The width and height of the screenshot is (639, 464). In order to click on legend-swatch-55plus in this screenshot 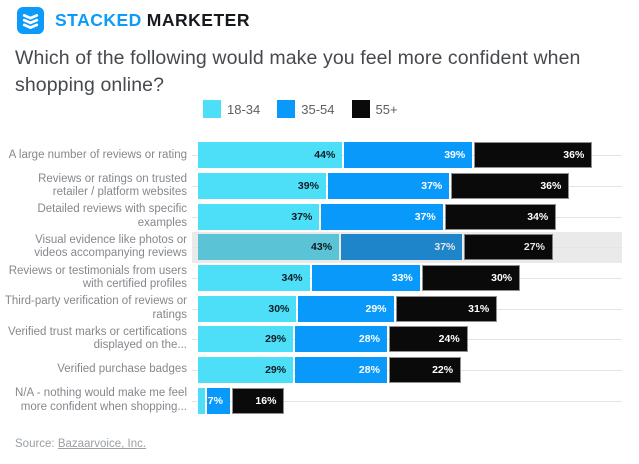, I will do `click(360, 109)`.